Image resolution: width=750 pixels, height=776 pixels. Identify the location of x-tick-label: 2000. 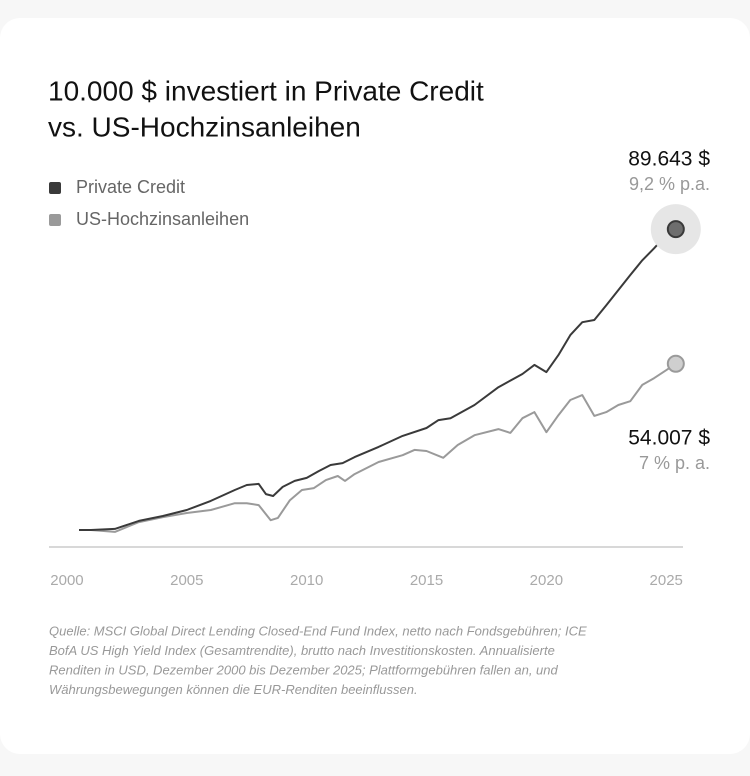
(66, 580).